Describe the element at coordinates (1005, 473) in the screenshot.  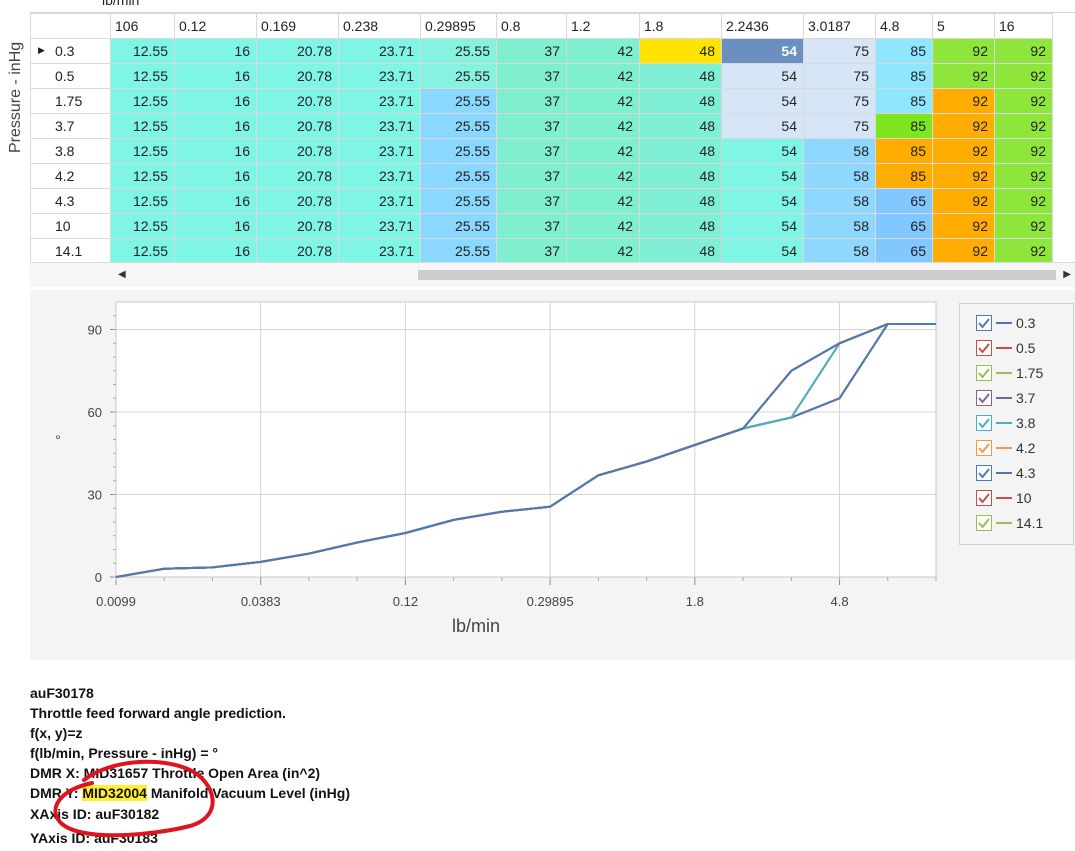
I see `legend-item: 4.3` at that location.